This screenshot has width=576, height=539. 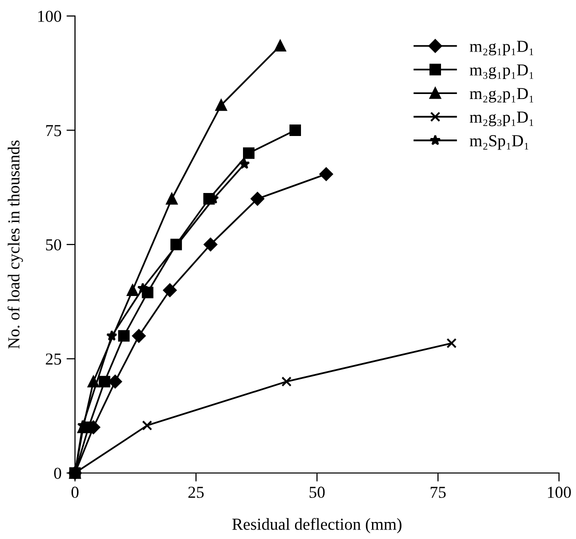 I want to click on y-tick-label: 100, so click(x=50, y=16).